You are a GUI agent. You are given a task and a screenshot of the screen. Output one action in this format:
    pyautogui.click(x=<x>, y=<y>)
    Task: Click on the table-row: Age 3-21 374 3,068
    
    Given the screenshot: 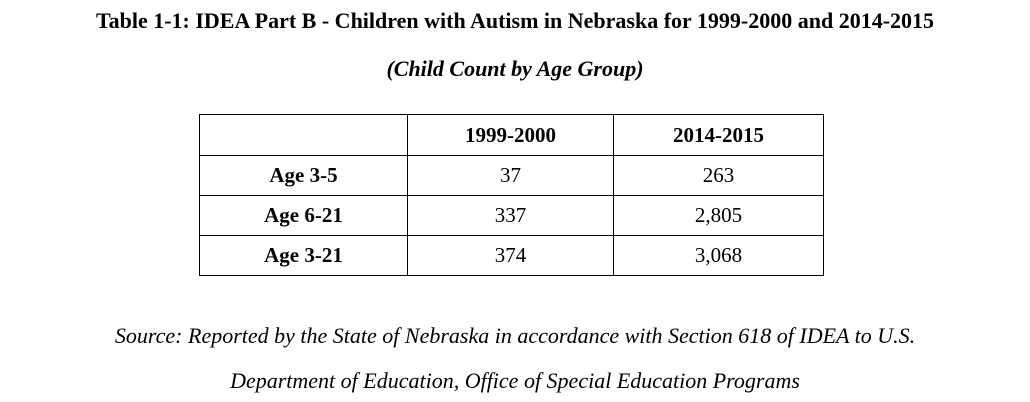 What is the action you would take?
    pyautogui.click(x=511, y=255)
    